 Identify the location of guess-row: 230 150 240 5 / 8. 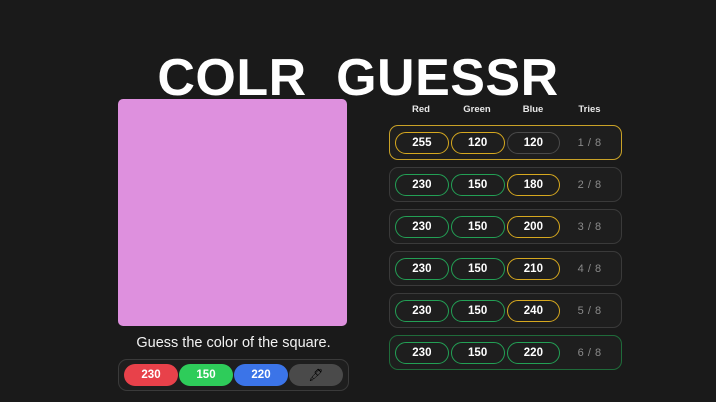
(505, 310).